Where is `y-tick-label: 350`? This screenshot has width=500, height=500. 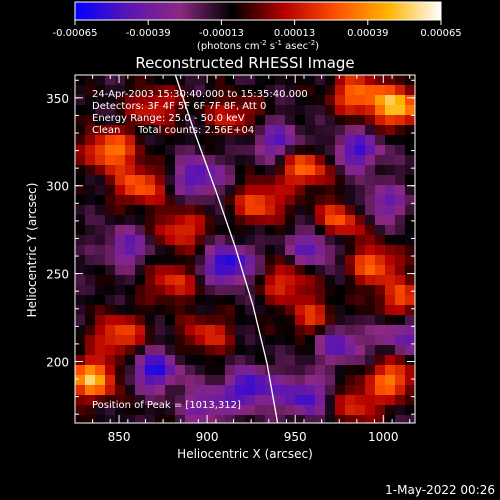
y-tick-label: 350 is located at coordinates (57, 99).